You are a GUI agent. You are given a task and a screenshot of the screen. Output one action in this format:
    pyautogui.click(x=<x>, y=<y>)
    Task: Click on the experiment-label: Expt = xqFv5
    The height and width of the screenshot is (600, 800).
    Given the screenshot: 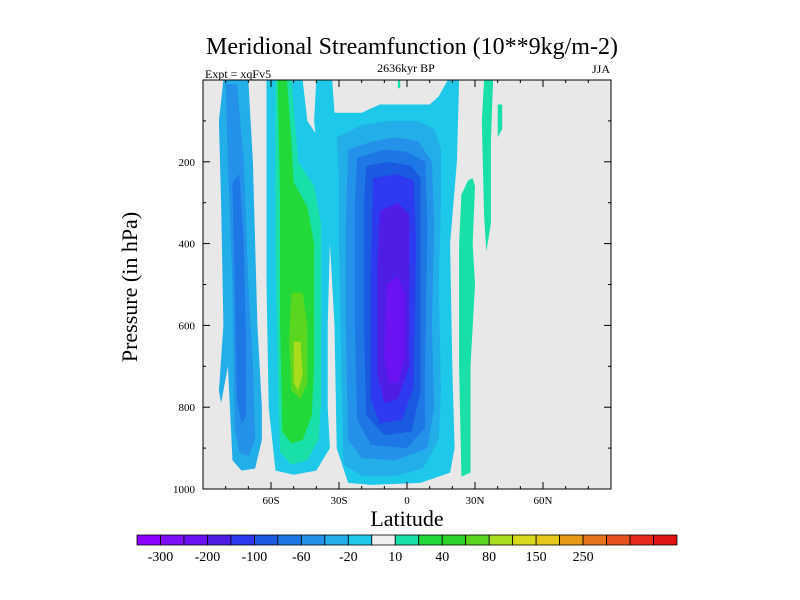 What is the action you would take?
    pyautogui.click(x=238, y=74)
    